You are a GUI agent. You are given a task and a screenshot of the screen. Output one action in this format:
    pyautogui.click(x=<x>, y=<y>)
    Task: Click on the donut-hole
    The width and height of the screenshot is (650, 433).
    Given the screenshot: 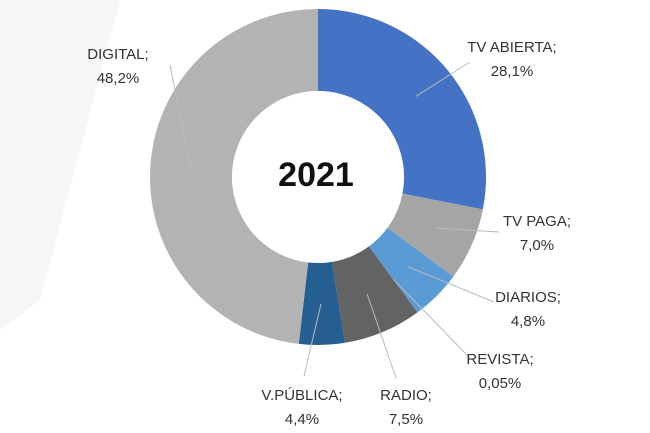 What is the action you would take?
    pyautogui.click(x=318, y=177)
    